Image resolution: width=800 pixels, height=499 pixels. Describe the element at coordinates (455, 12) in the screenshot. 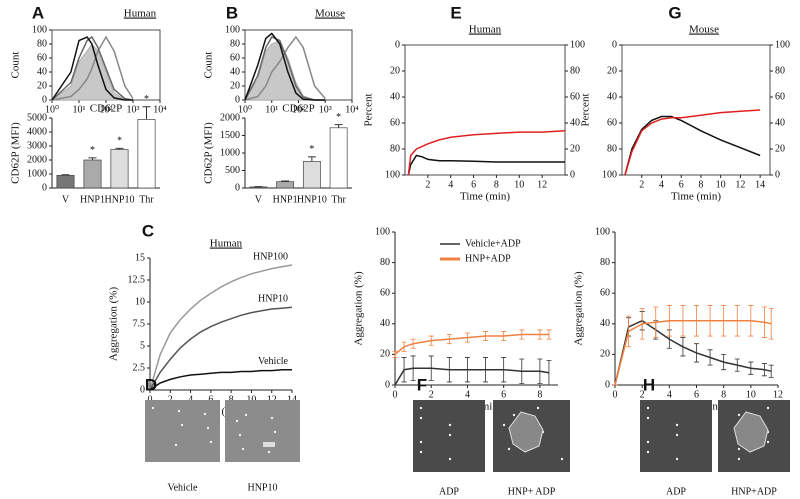

I see `panel-letter: E` at that location.